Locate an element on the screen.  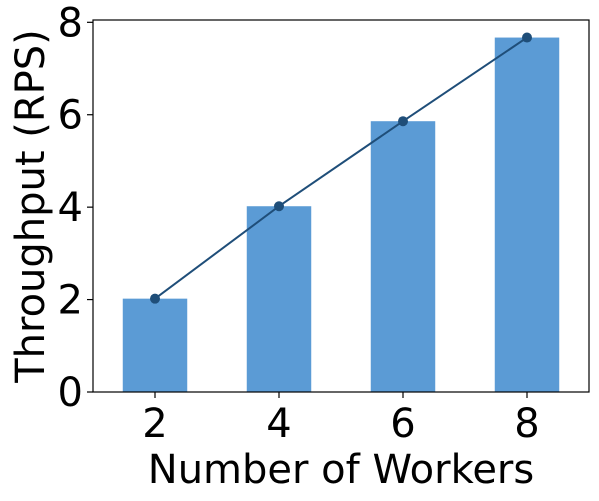
x-tick-label: 2 is located at coordinates (154, 424).